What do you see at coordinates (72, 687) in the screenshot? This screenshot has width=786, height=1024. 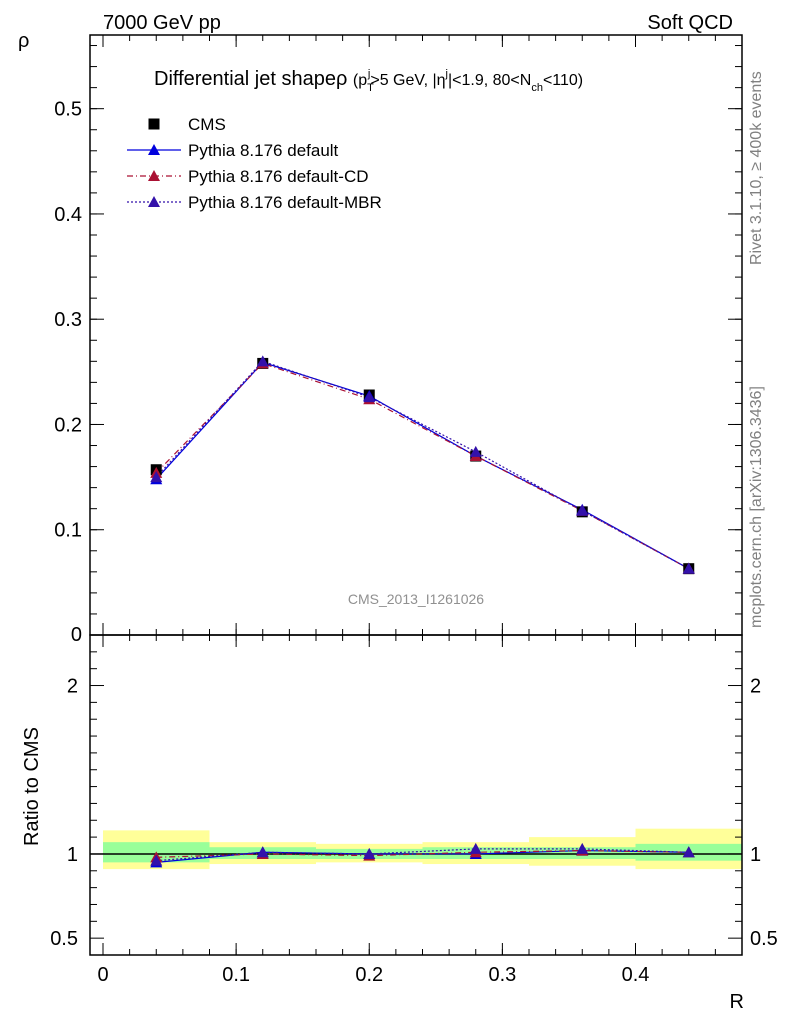 I see `ratio-tick-label-left: 2` at bounding box center [72, 687].